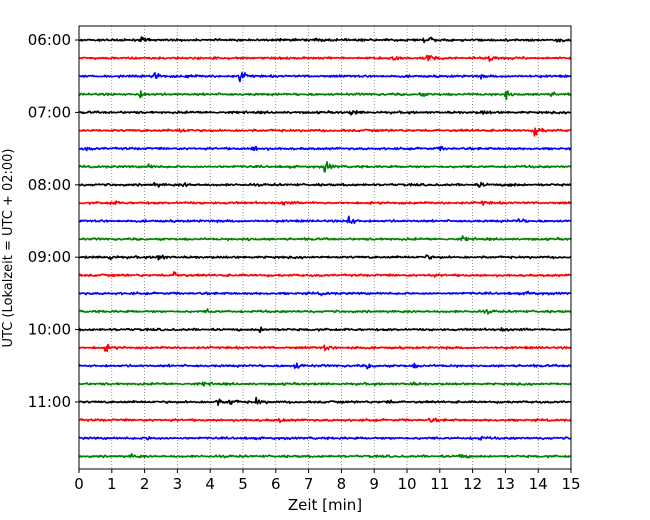  Describe the element at coordinates (210, 484) in the screenshot. I see `x-tick-label: 4` at that location.